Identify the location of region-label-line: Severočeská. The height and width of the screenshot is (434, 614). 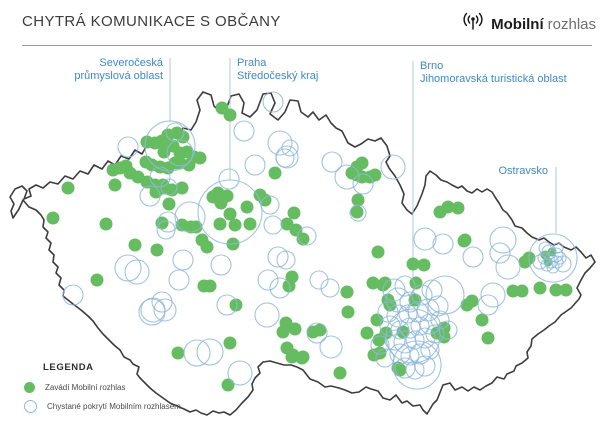
(131, 63).